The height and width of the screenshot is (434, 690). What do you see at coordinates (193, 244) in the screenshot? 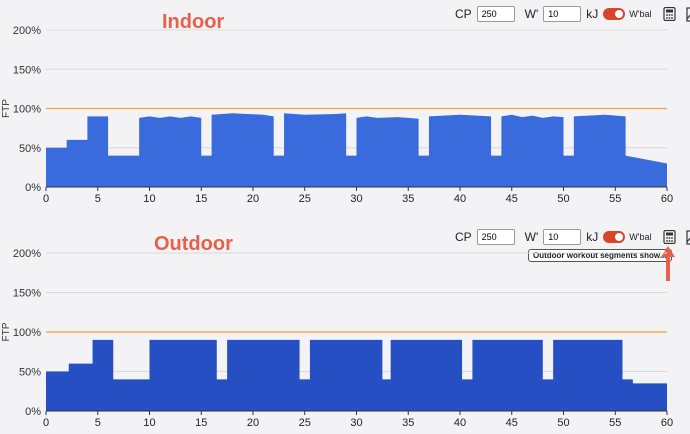
I see `panel-title: Outdoor` at bounding box center [193, 244].